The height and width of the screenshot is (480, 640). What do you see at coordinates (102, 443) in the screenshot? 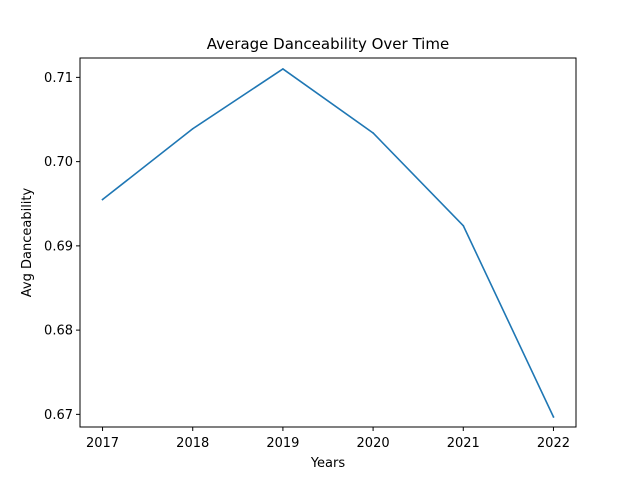
I see `x-tick-label: 2017` at bounding box center [102, 443].